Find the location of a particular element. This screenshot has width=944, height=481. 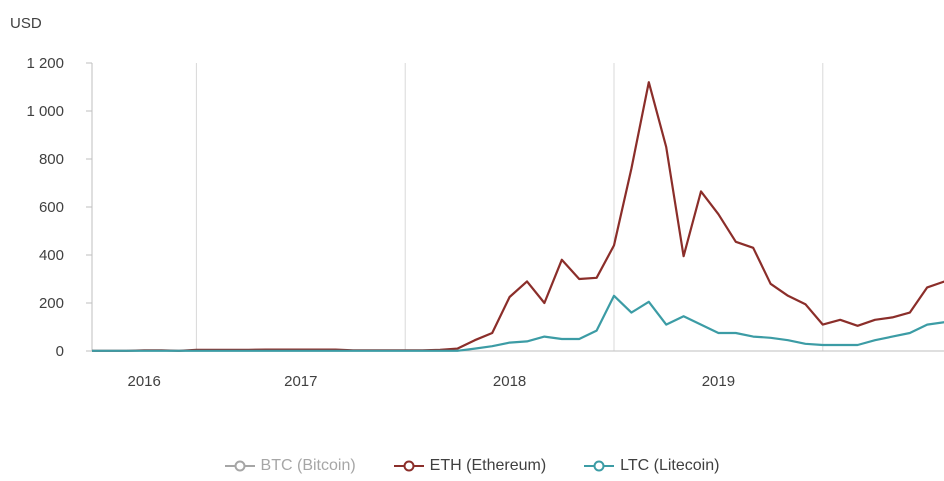

x-tick-label: 2017 is located at coordinates (300, 381).